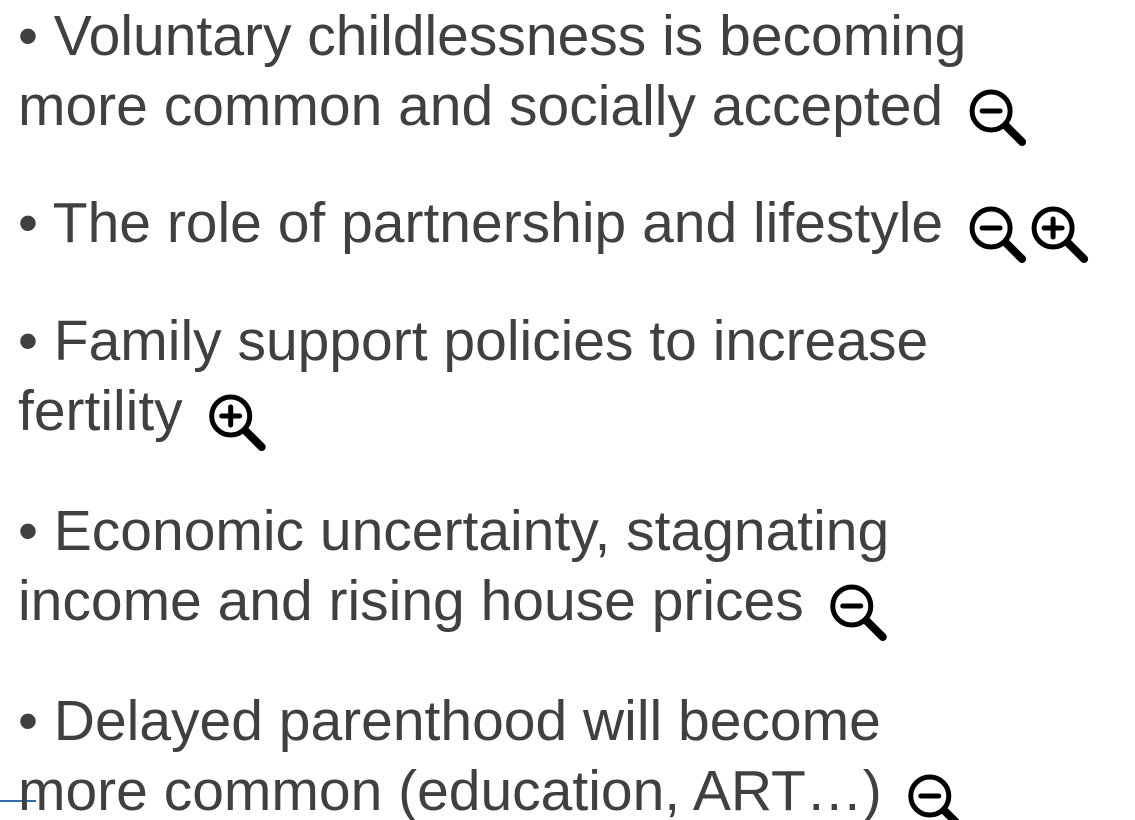 This screenshot has width=1135, height=820. What do you see at coordinates (450, 789) in the screenshot?
I see `bullet-text-line: more common (education, ART…)` at bounding box center [450, 789].